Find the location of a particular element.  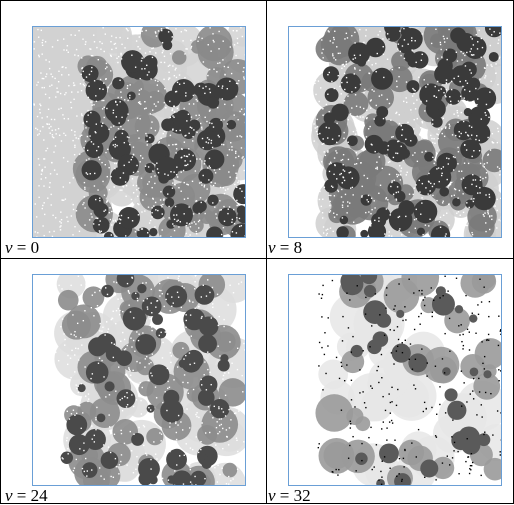

label-value: = 8 is located at coordinates (289, 247).